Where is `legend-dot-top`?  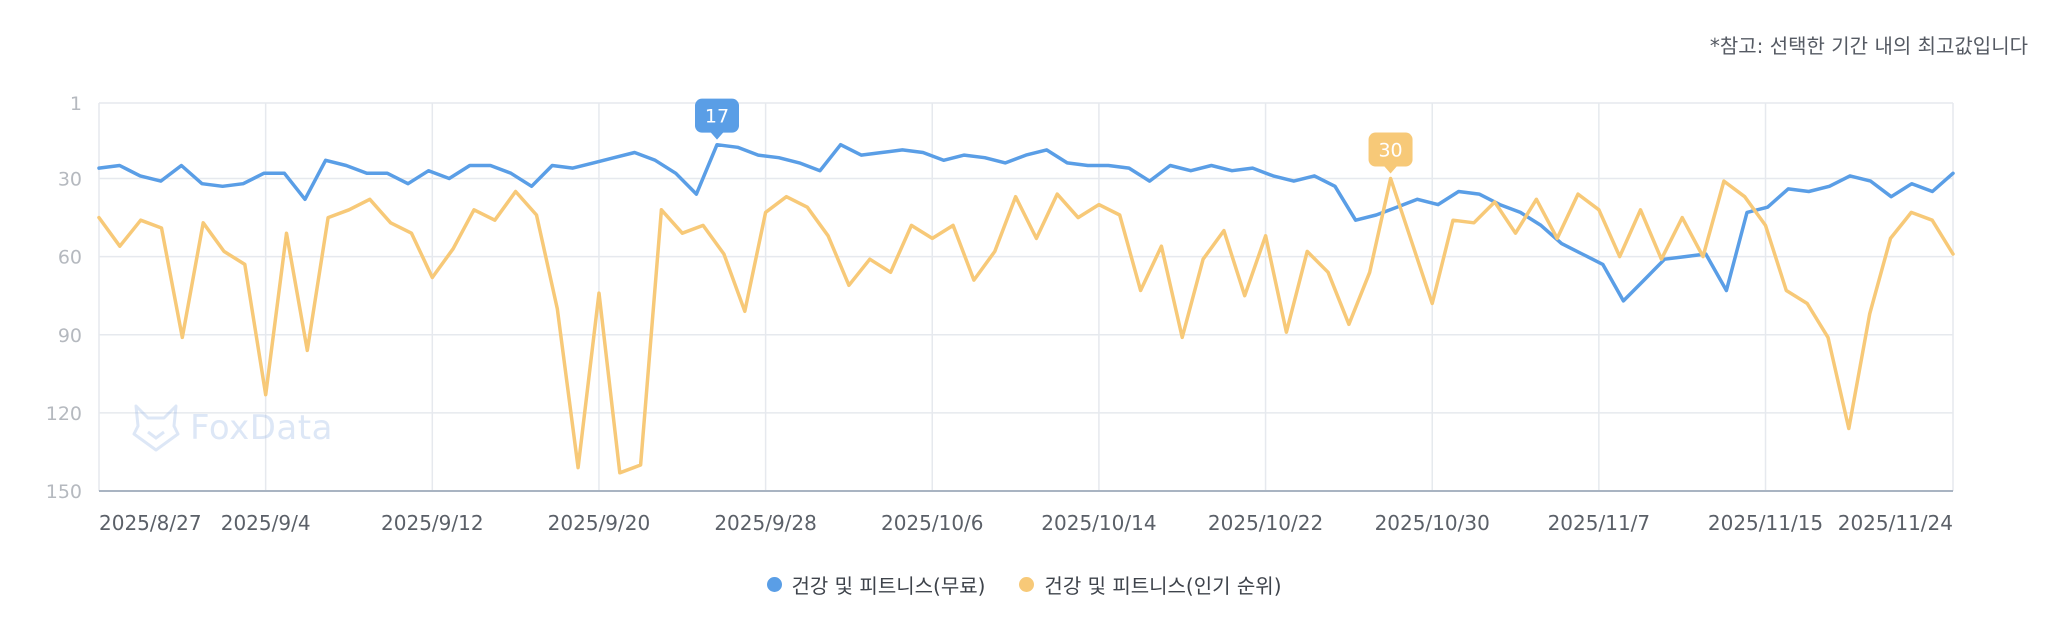 legend-dot-top is located at coordinates (1027, 584).